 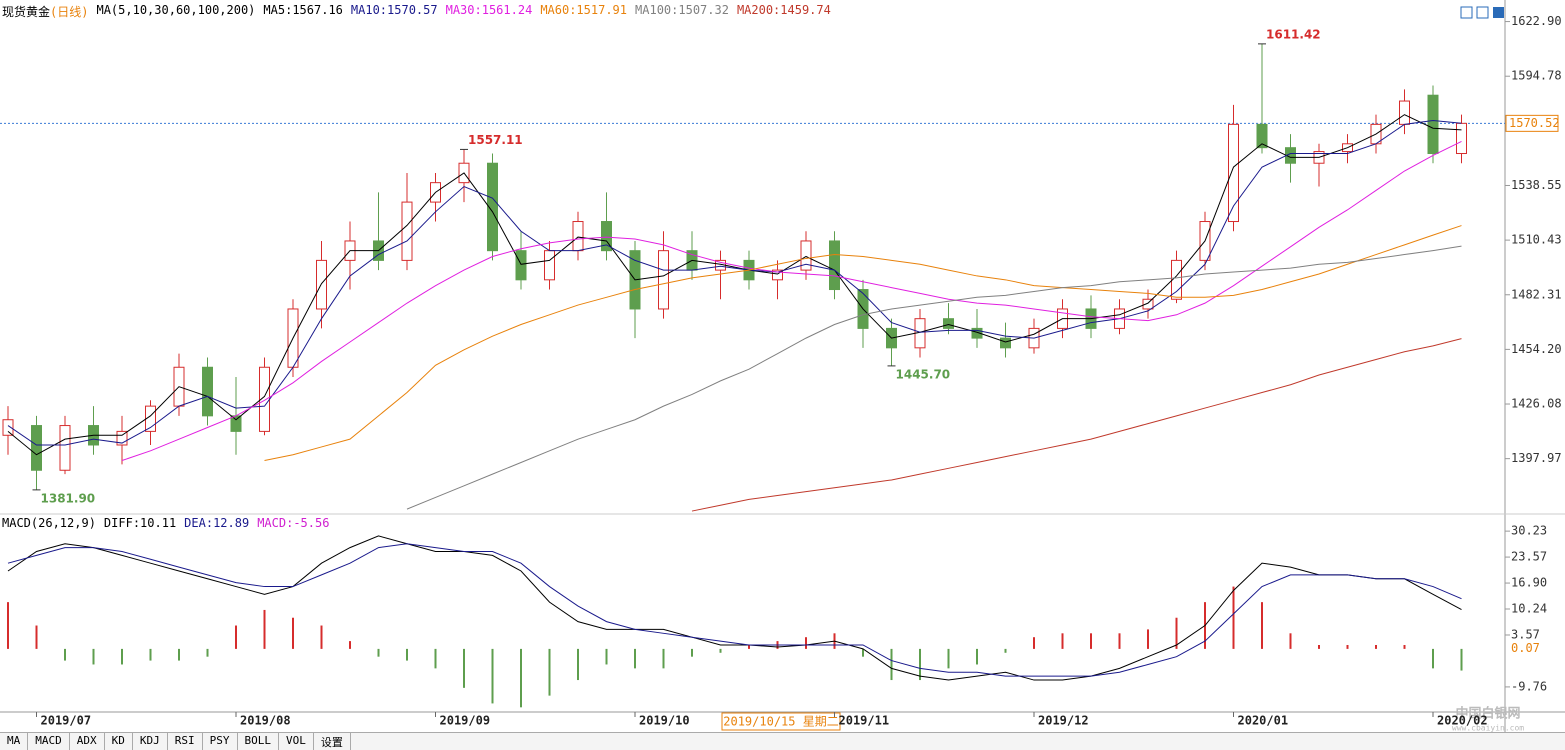 I want to click on y-tick-label: 23.57, so click(x=1529, y=557).